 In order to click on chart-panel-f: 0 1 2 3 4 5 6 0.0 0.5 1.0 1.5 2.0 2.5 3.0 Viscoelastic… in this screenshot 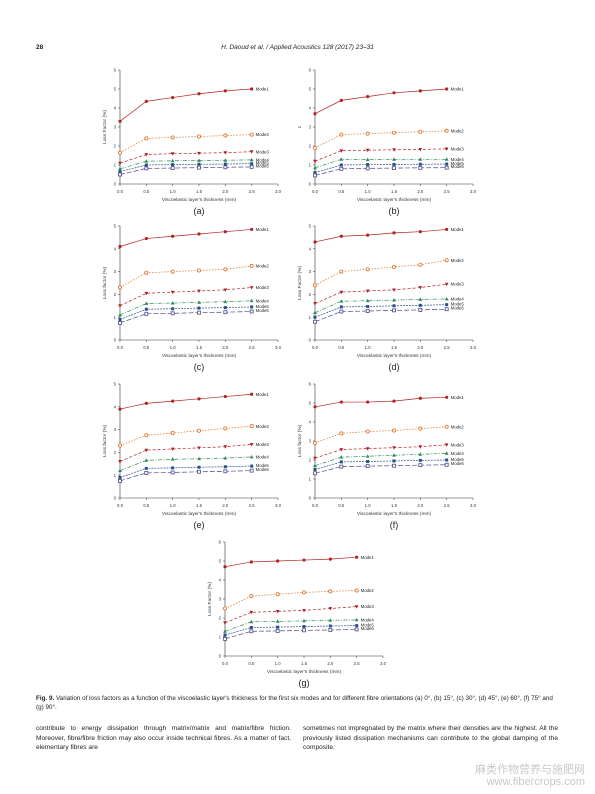, I will do `click(392, 454)`.